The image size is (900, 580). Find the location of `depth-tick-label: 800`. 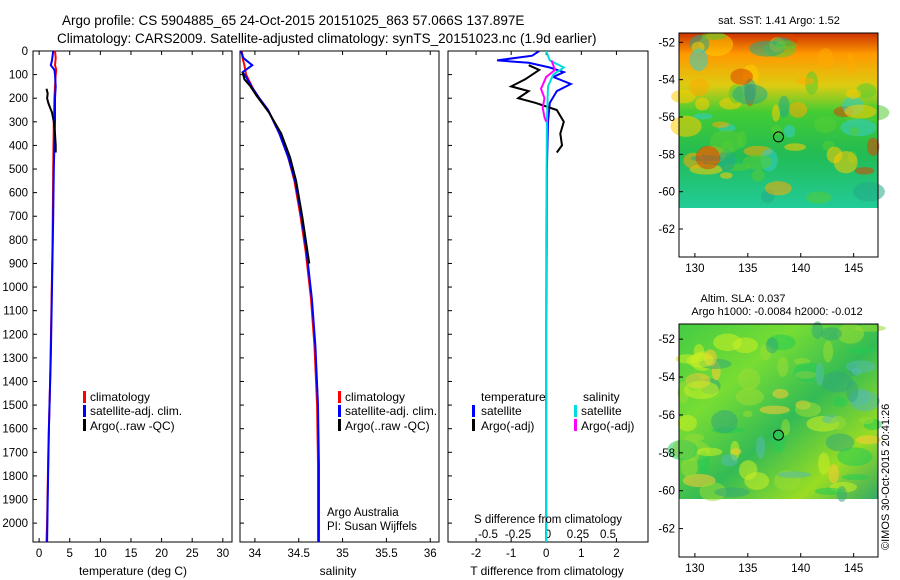

depth-tick-label: 800 is located at coordinates (18, 241).